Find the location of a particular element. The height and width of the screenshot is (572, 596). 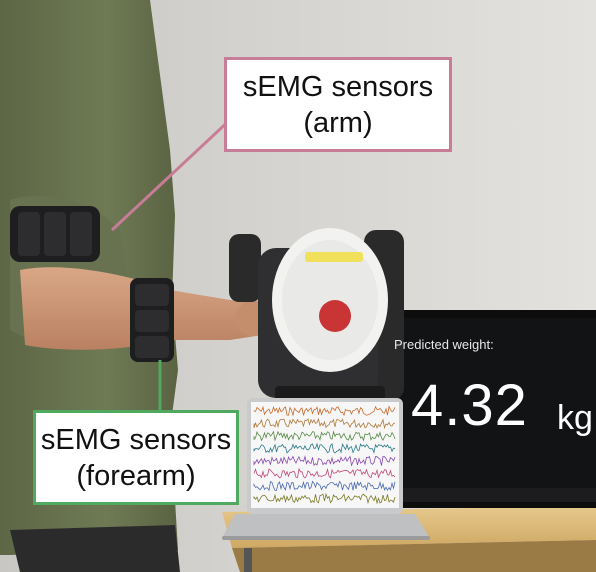

forearm-sensor-callout: sEMG sensors (forearm) is located at coordinates (136, 457).